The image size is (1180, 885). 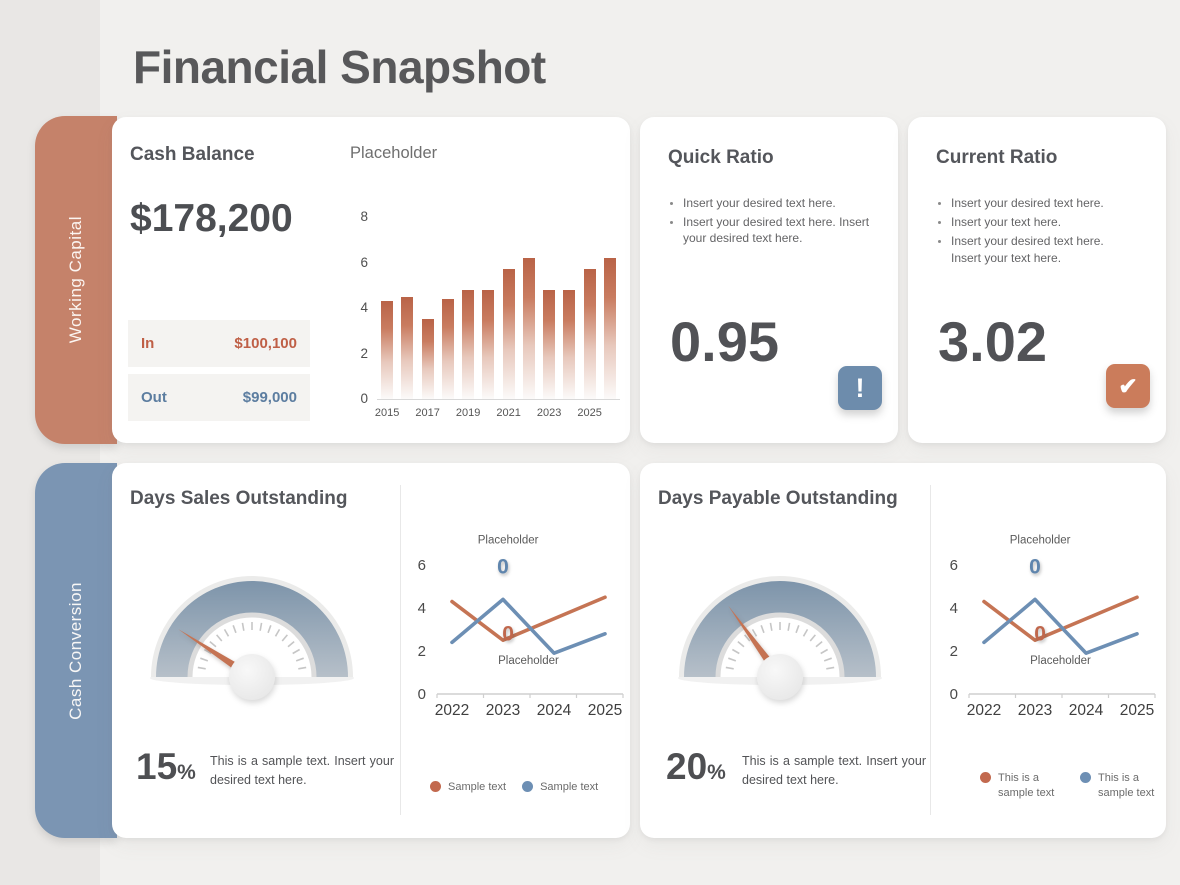 I want to click on x-tick-label: 2017, so click(x=427, y=413).